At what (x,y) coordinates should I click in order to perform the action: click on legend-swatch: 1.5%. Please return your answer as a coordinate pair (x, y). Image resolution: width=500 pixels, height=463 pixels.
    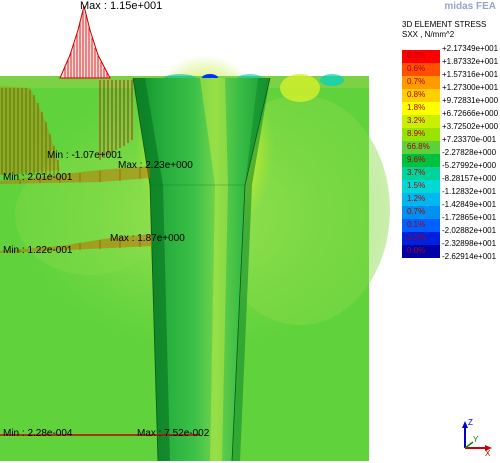
    Looking at the image, I should click on (421, 186).